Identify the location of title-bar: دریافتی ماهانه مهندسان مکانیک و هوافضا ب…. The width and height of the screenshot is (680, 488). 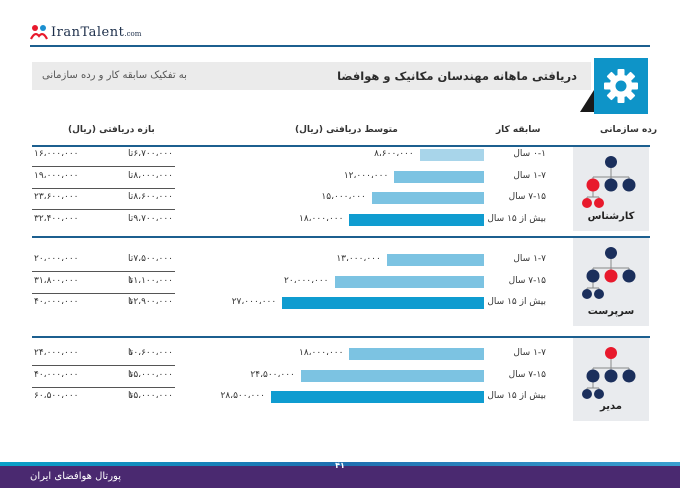
(311, 76).